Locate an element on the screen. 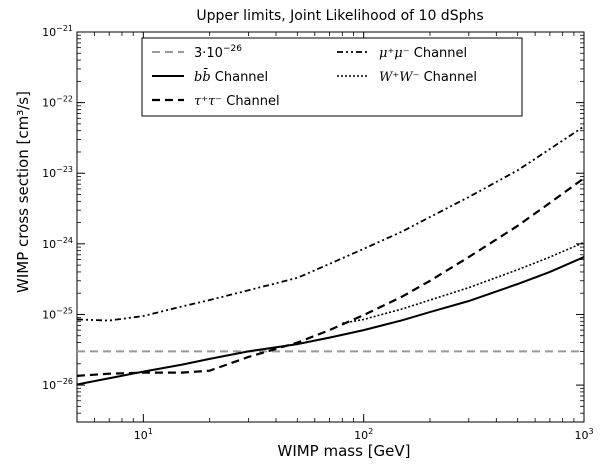 The image size is (600, 465). legend-label-bb: bb̄ Channel is located at coordinates (231, 76).